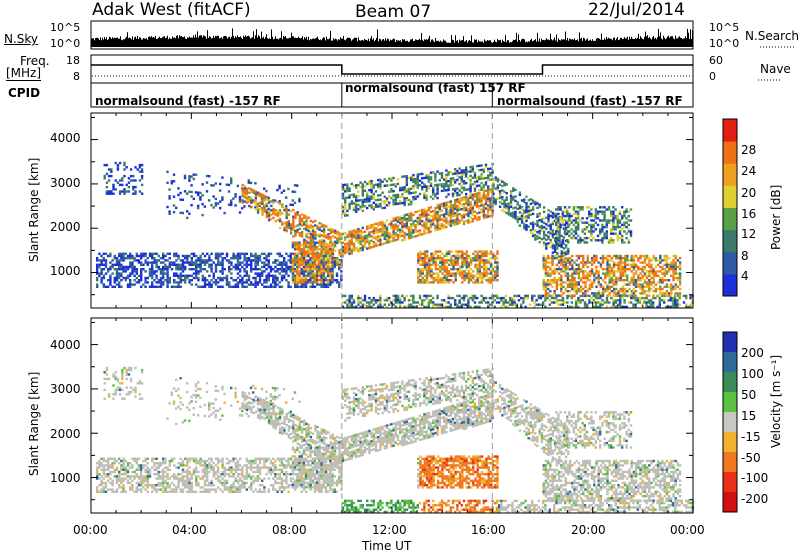 The width and height of the screenshot is (800, 554). I want to click on xtick-1600: 16:00, so click(488, 530).